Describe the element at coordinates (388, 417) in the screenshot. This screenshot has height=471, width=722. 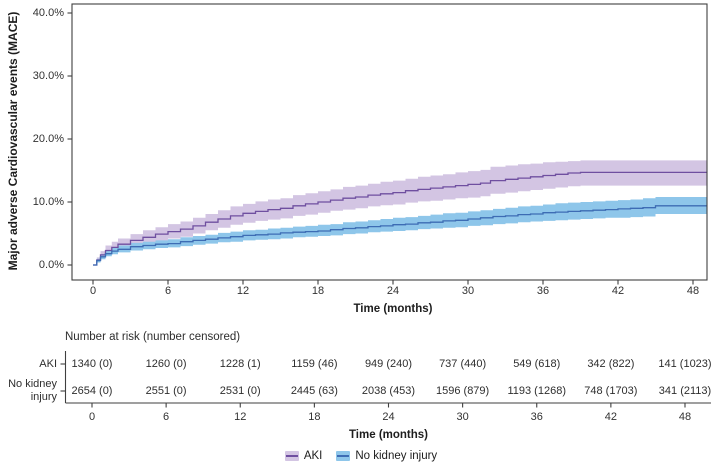
I see `risk-x-tick-label: 24` at that location.